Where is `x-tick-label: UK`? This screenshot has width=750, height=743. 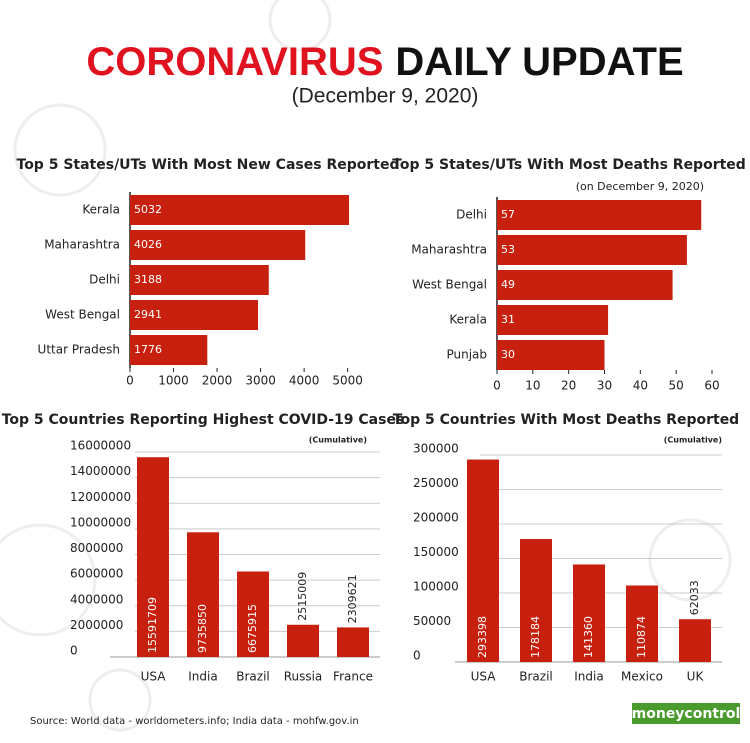 x-tick-label: UK is located at coordinates (696, 677).